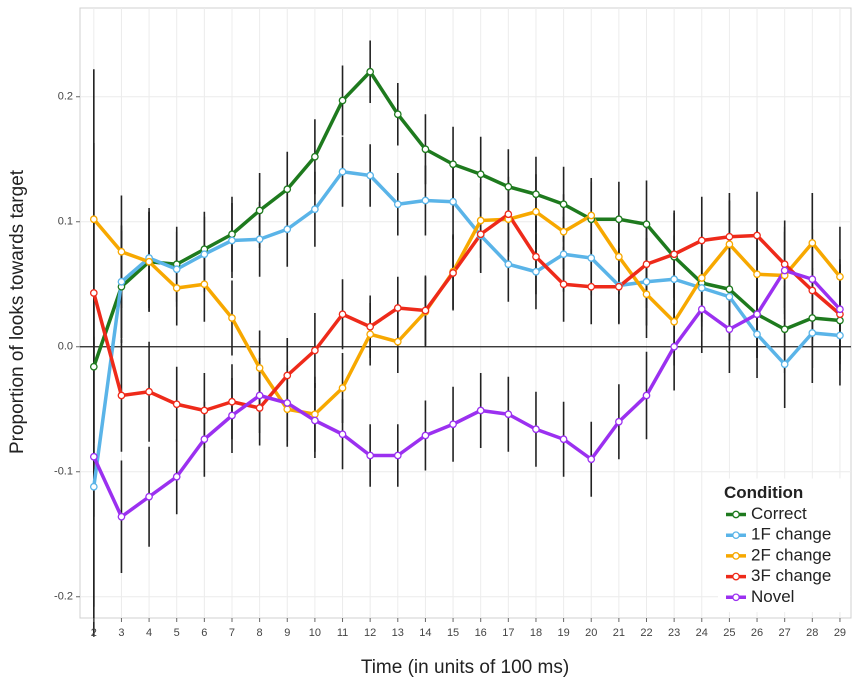 This screenshot has height=685, width=855. Describe the element at coordinates (791, 575) in the screenshot. I see `legend-label: 3F change` at that location.